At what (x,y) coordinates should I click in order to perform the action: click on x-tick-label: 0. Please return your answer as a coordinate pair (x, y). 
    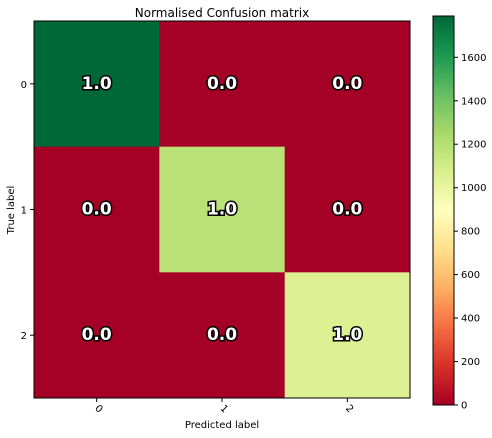
    Looking at the image, I should click on (98, 409).